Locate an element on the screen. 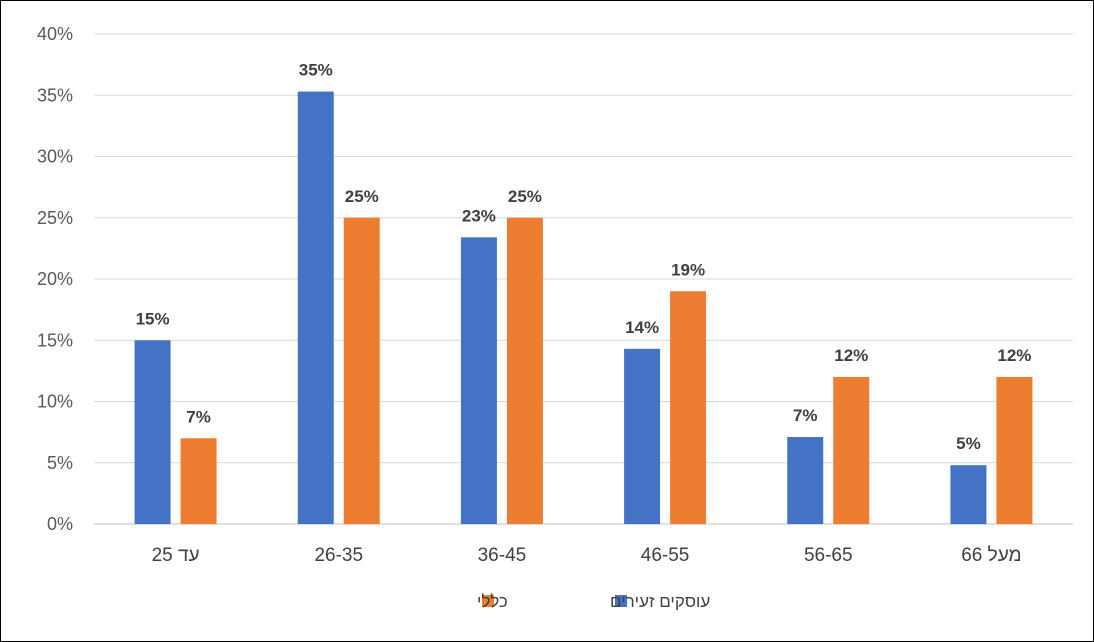 Image resolution: width=1094 pixels, height=642 pixels. legend-label-series2: כללי is located at coordinates (492, 601).